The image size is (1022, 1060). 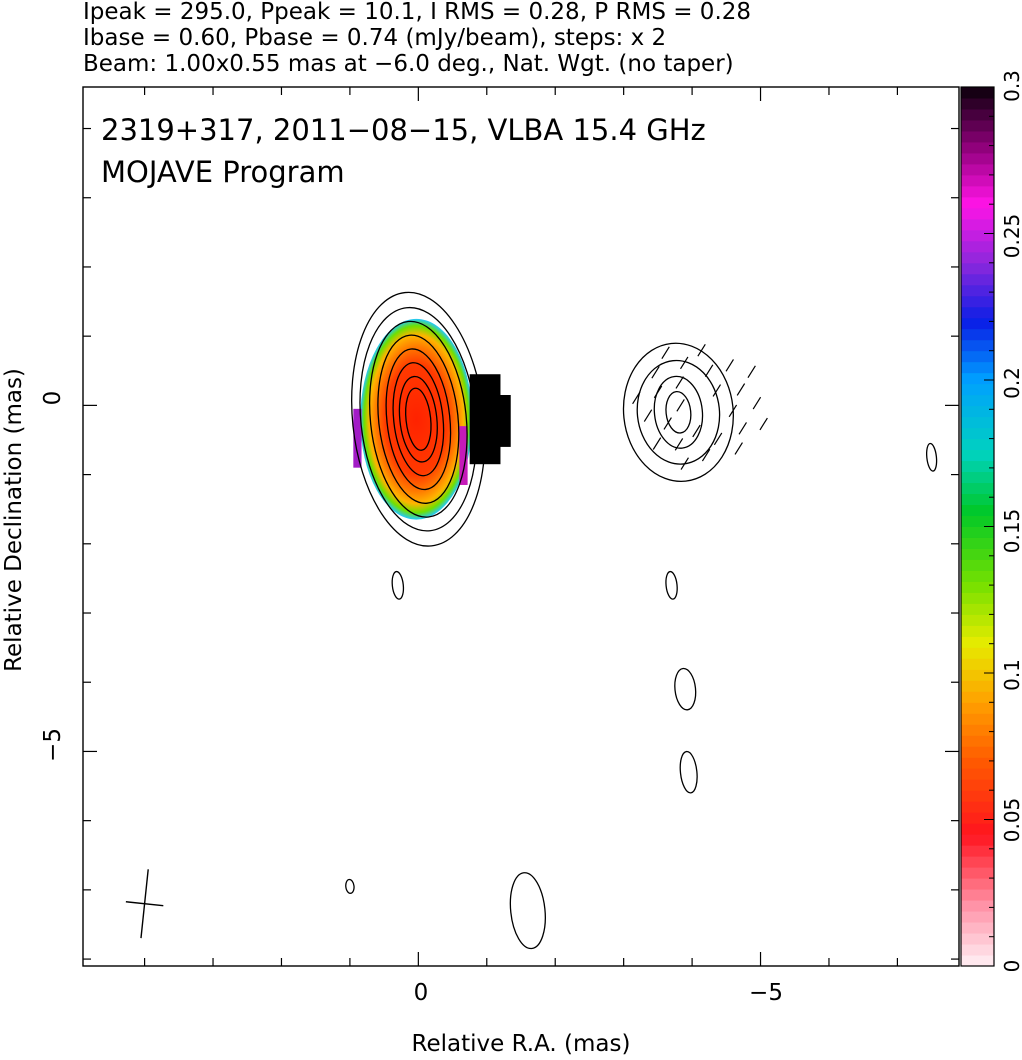 What do you see at coordinates (1011, 236) in the screenshot?
I see `colorbar-tick-label: 0.25` at bounding box center [1011, 236].